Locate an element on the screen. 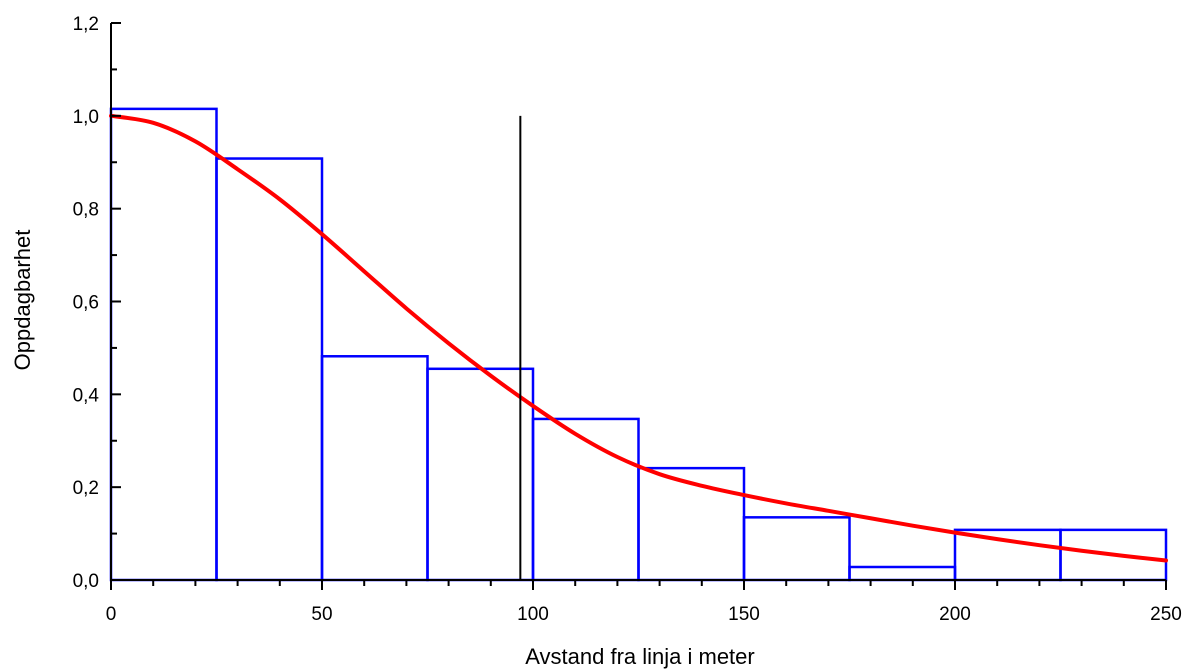  y-tick-label: 0,2 is located at coordinates (86, 488).